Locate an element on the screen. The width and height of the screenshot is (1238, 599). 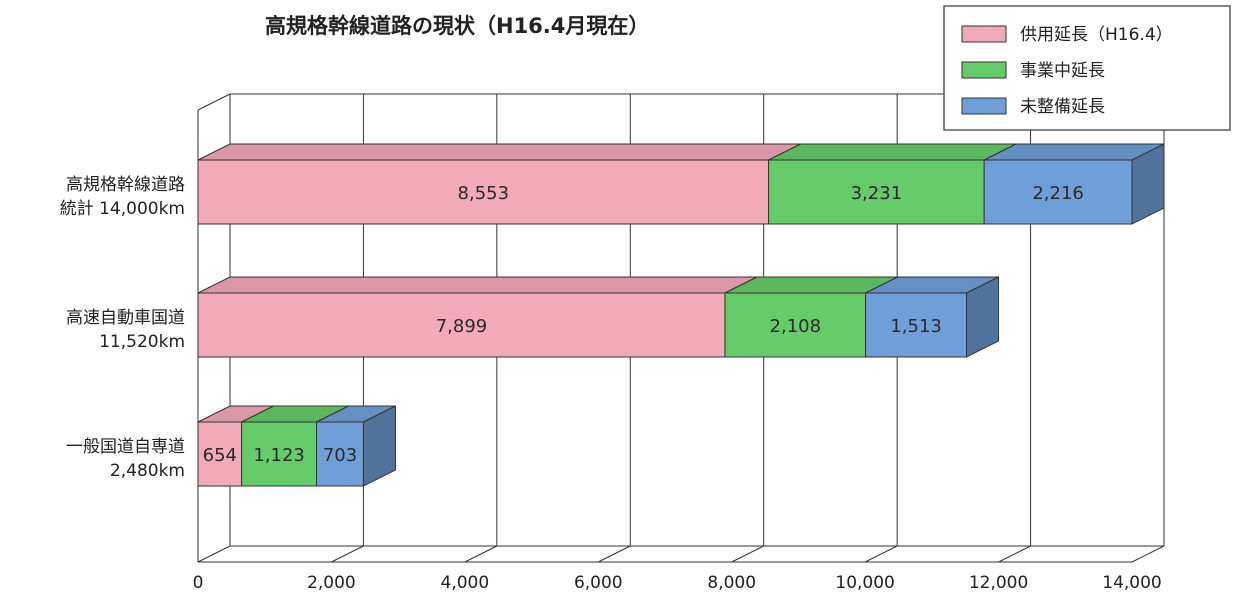
bar-value-label: 1,123 is located at coordinates (279, 455).